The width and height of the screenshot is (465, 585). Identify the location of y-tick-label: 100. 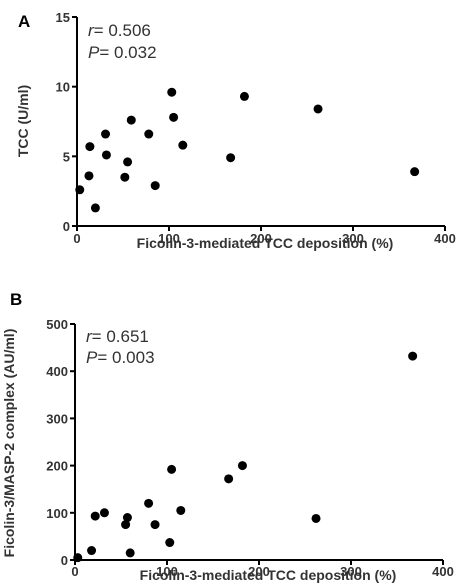
(57, 513).